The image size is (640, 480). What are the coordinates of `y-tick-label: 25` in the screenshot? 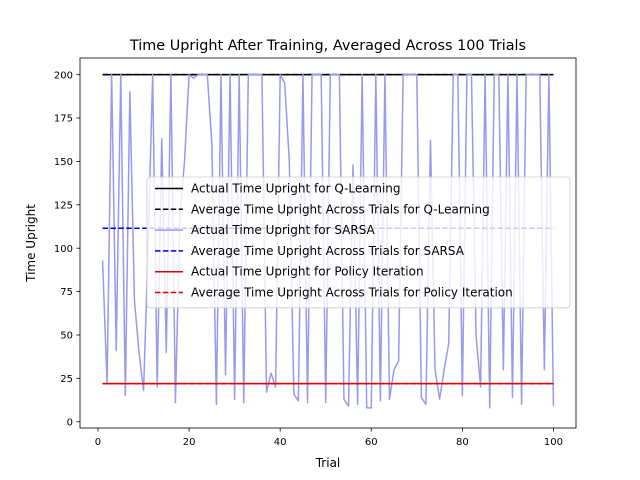 It's located at (66, 379).